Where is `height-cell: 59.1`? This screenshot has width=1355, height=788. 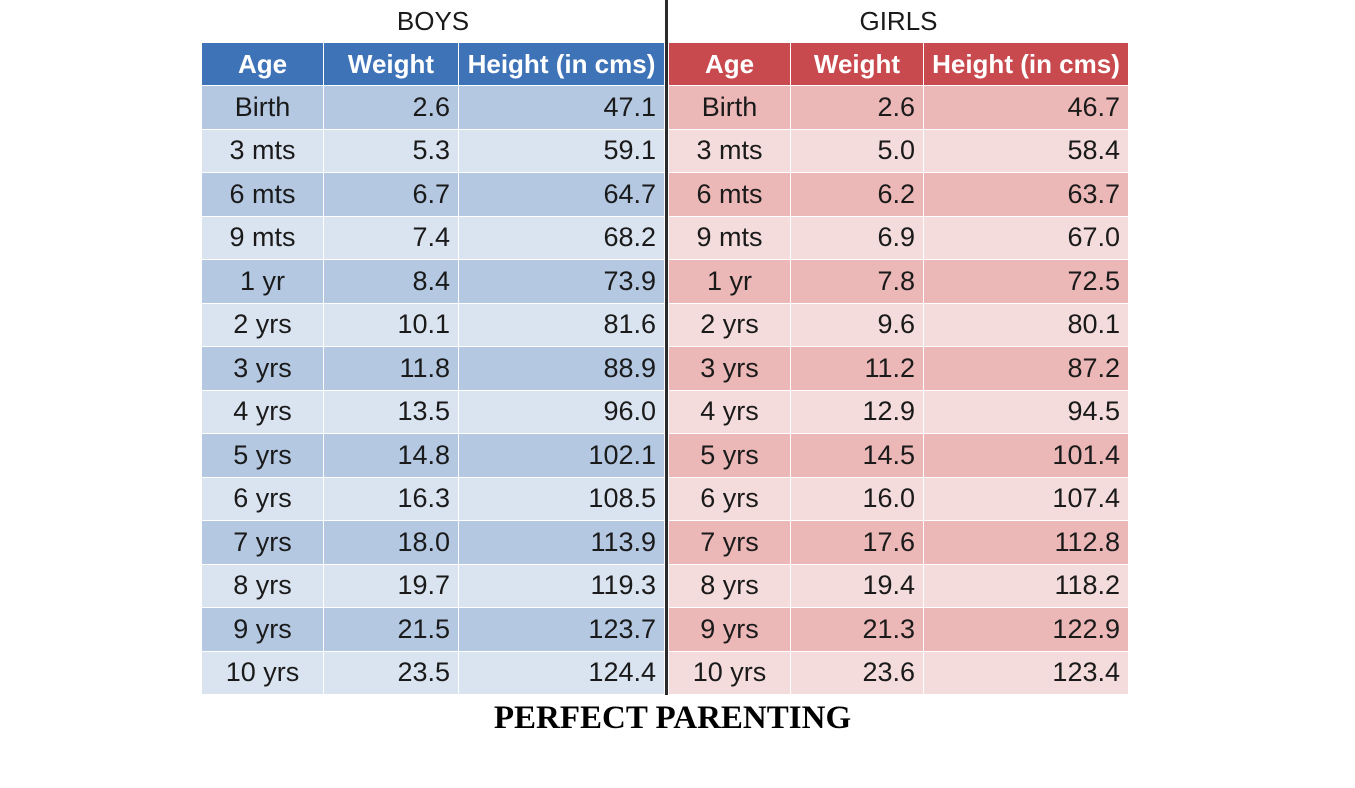
height-cell: 59.1 is located at coordinates (561, 150).